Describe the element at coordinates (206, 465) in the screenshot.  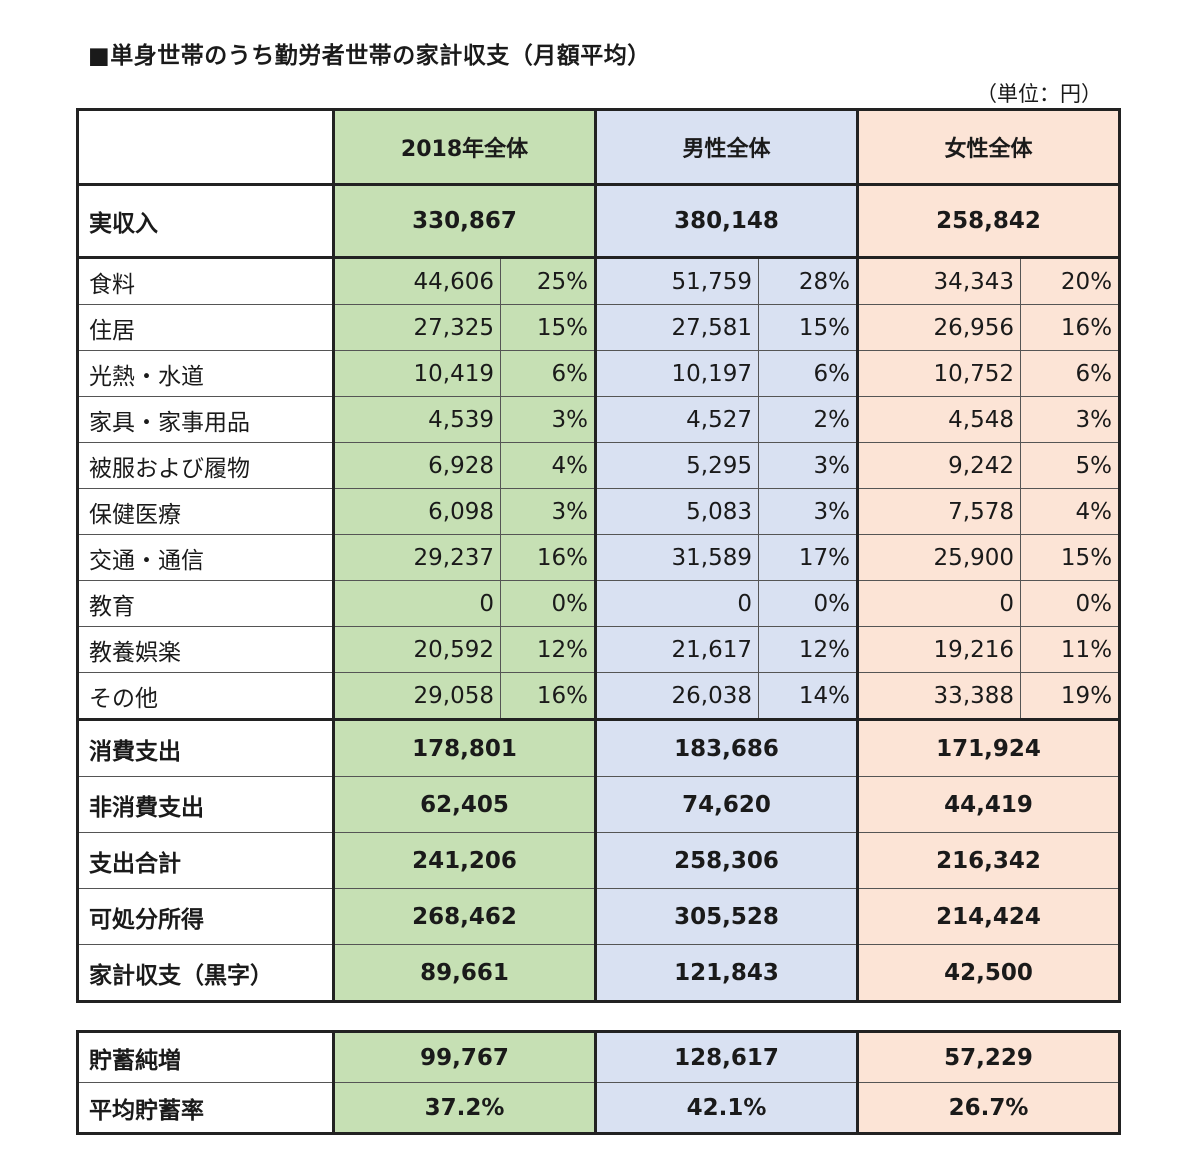
I see `row-label: 被服および履物` at that location.